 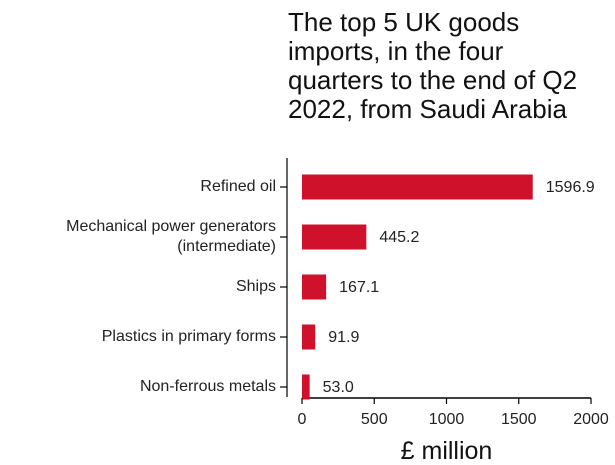 I want to click on value-label: 445.2, so click(x=399, y=237).